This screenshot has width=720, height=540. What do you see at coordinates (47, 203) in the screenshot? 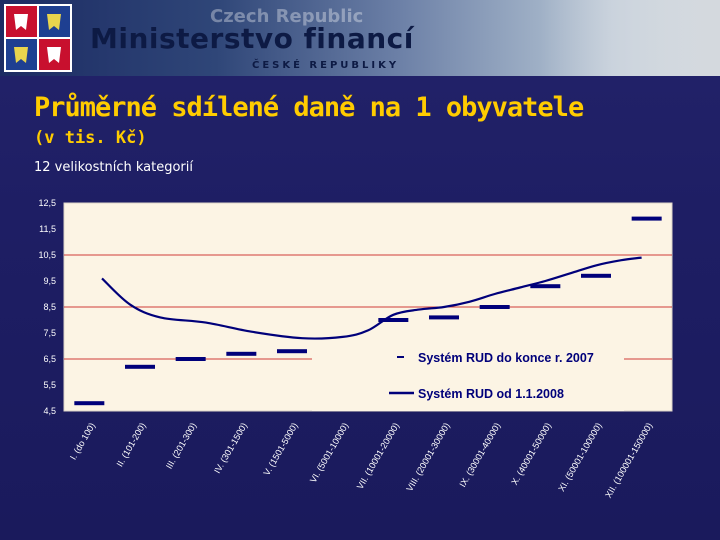
I see `y-tick-label: 12,5` at bounding box center [47, 203].